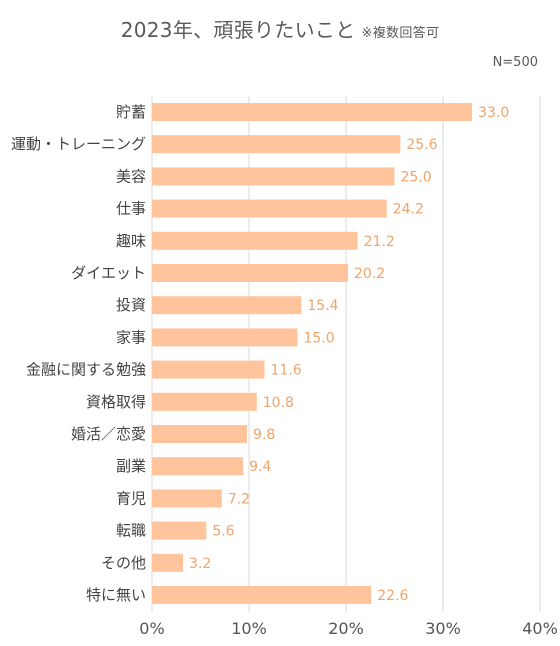  I want to click on value-label-12: 7.2, so click(239, 499).